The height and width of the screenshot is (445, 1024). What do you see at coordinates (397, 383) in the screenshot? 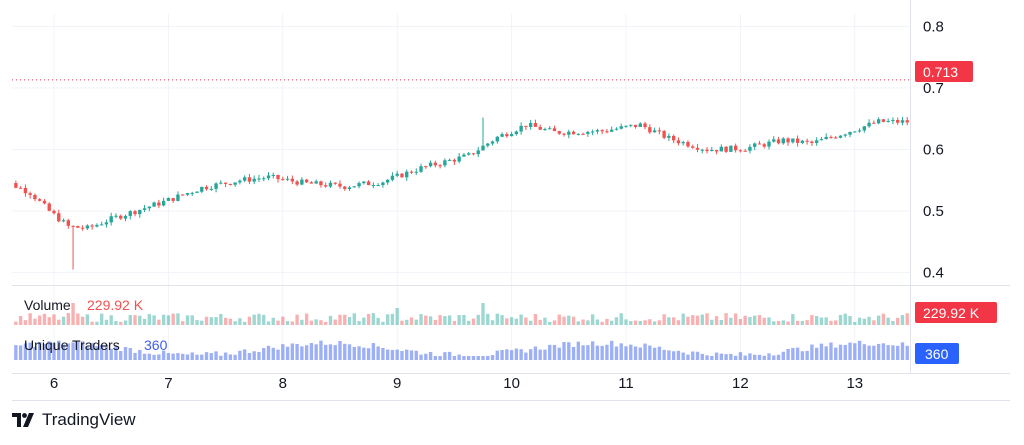
I see `time-tick-label: 9` at bounding box center [397, 383].